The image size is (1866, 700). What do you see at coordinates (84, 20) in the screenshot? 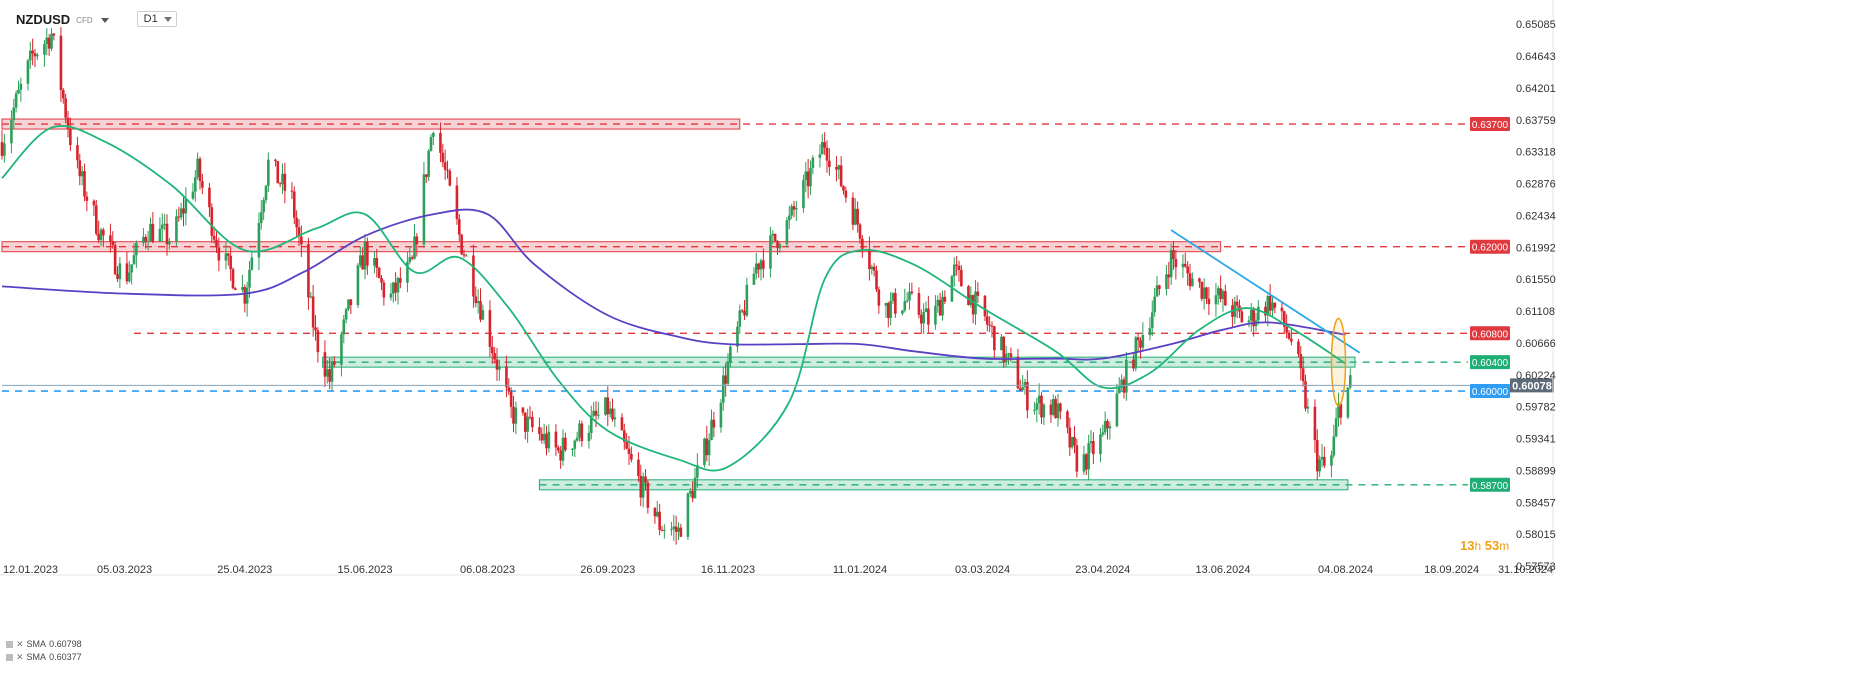
I see `instrument-type: CFD` at bounding box center [84, 20].